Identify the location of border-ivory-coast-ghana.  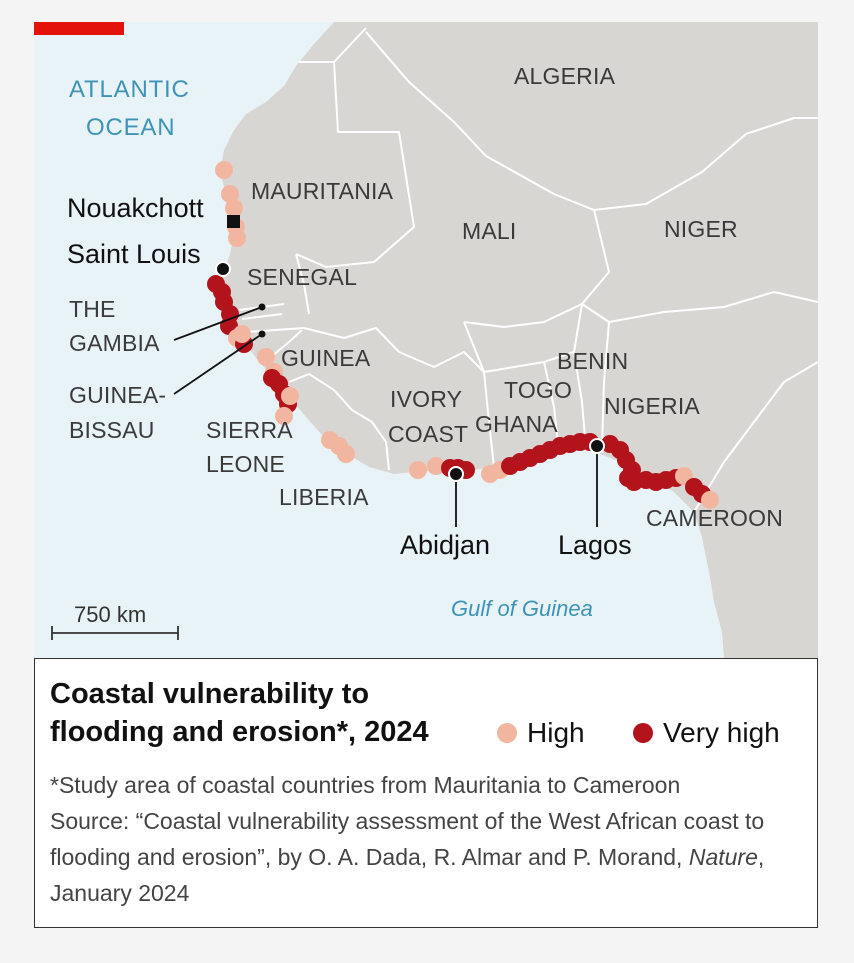
(489, 419).